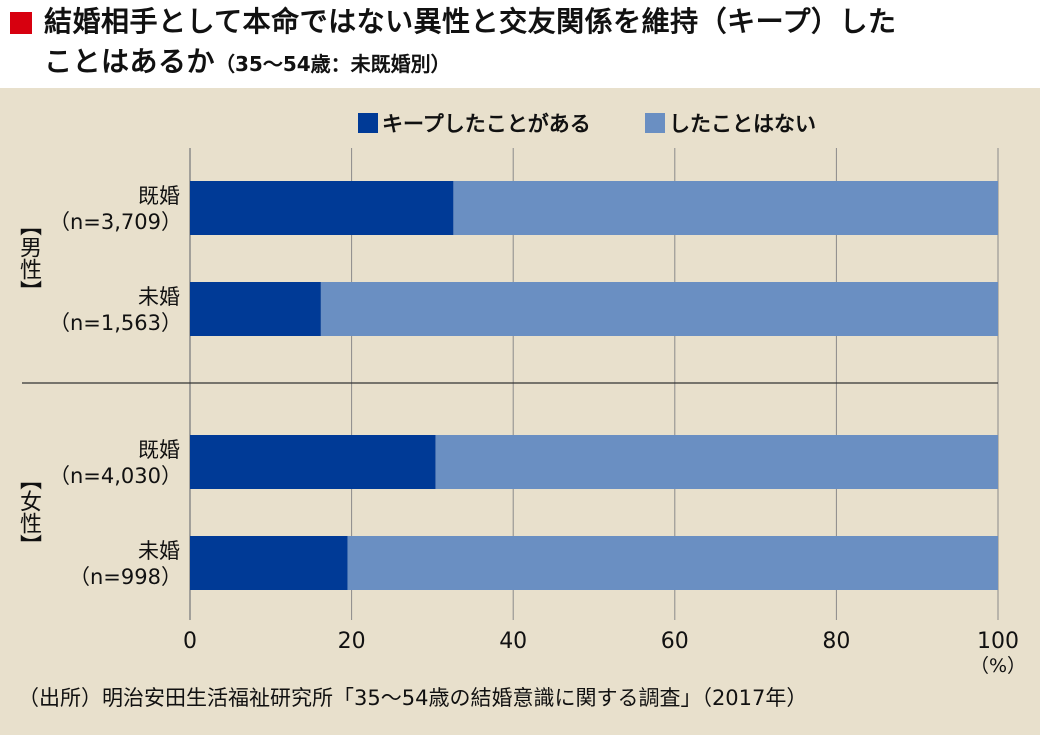 The height and width of the screenshot is (735, 1040). I want to click on x-tick-label: 60, so click(675, 641).